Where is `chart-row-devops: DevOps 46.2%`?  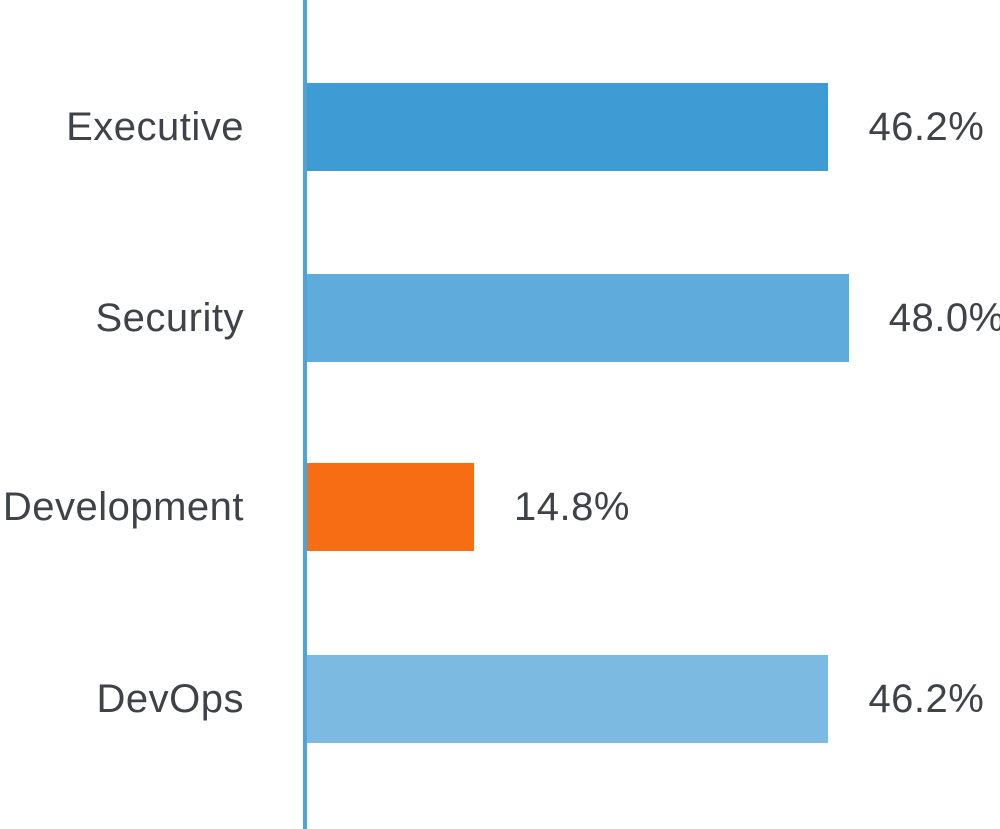 chart-row-devops: DevOps 46.2% is located at coordinates (500, 699).